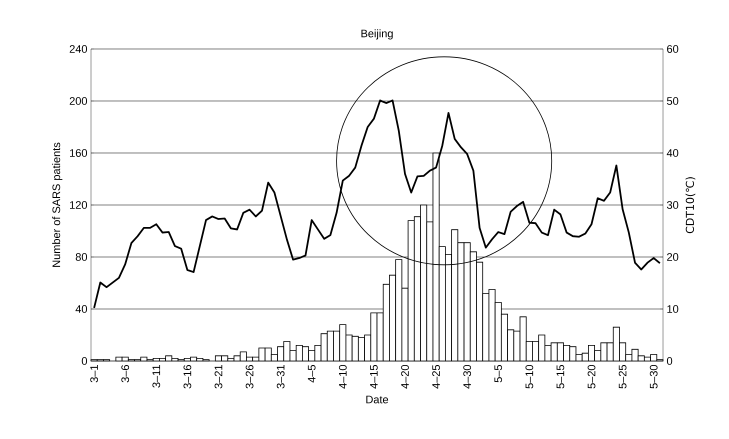 This screenshot has width=729, height=439. Describe the element at coordinates (250, 376) in the screenshot. I see `x-tick-label: 3–26` at that location.